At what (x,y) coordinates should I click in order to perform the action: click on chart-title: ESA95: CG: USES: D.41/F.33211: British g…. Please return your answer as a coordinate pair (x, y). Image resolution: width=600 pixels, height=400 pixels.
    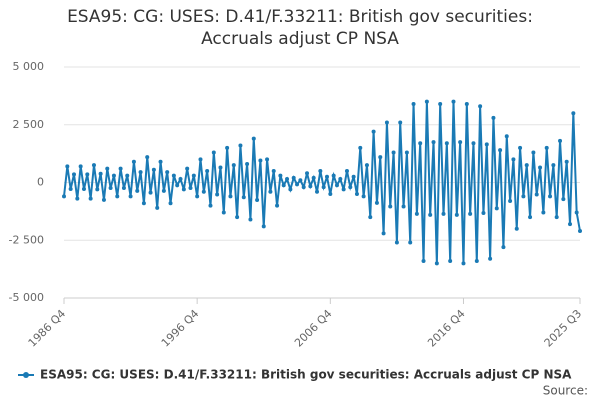
    Looking at the image, I should click on (300, 28).